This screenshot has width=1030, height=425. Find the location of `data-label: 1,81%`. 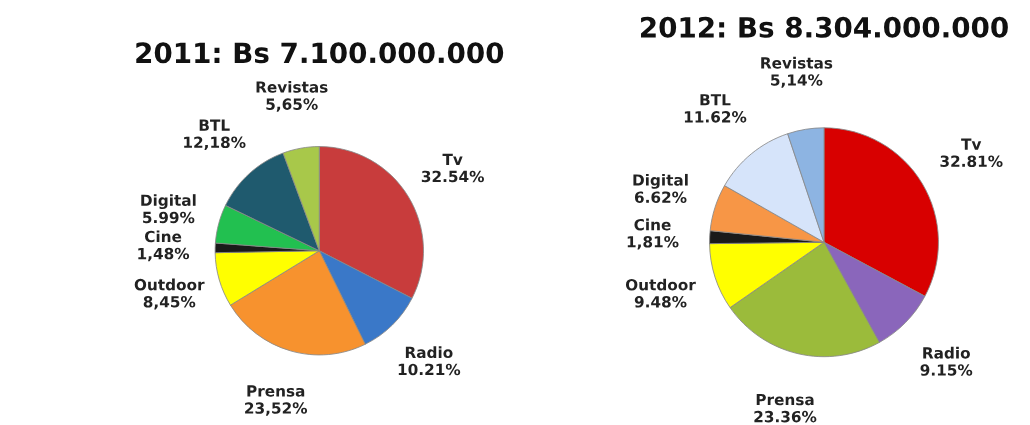

data-label: 1,81% is located at coordinates (653, 243).